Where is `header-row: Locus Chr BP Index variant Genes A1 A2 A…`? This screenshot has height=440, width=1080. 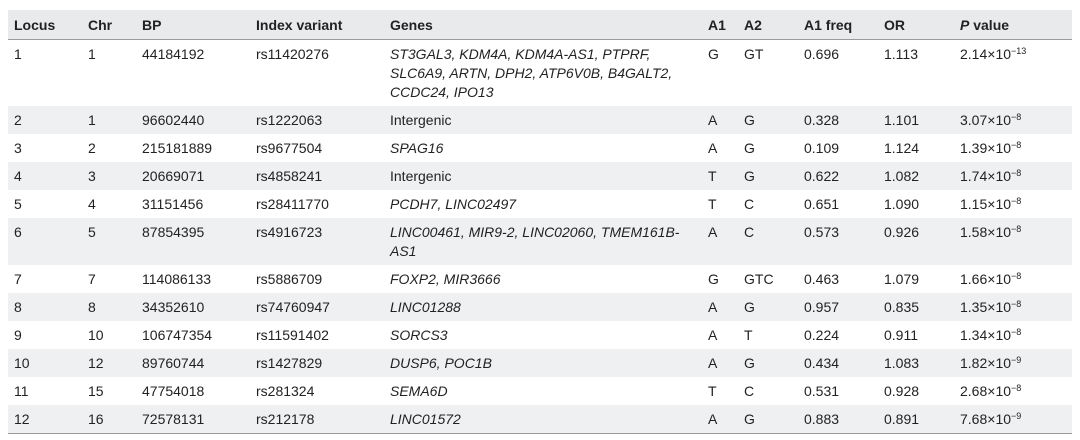
header-row: Locus Chr BP Index variant Genes A1 A2 A… is located at coordinates (540, 25).